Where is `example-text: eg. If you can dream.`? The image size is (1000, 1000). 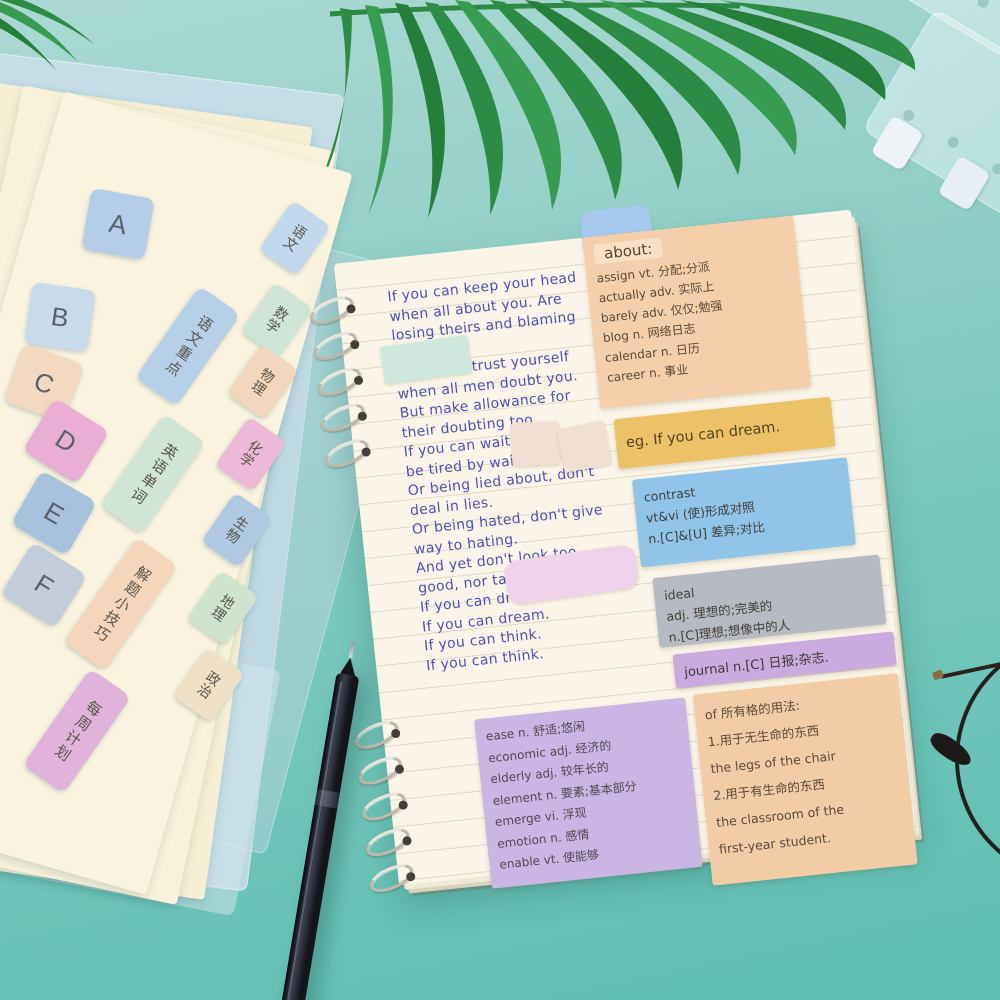
example-text: eg. If you can dream. is located at coordinates (703, 435).